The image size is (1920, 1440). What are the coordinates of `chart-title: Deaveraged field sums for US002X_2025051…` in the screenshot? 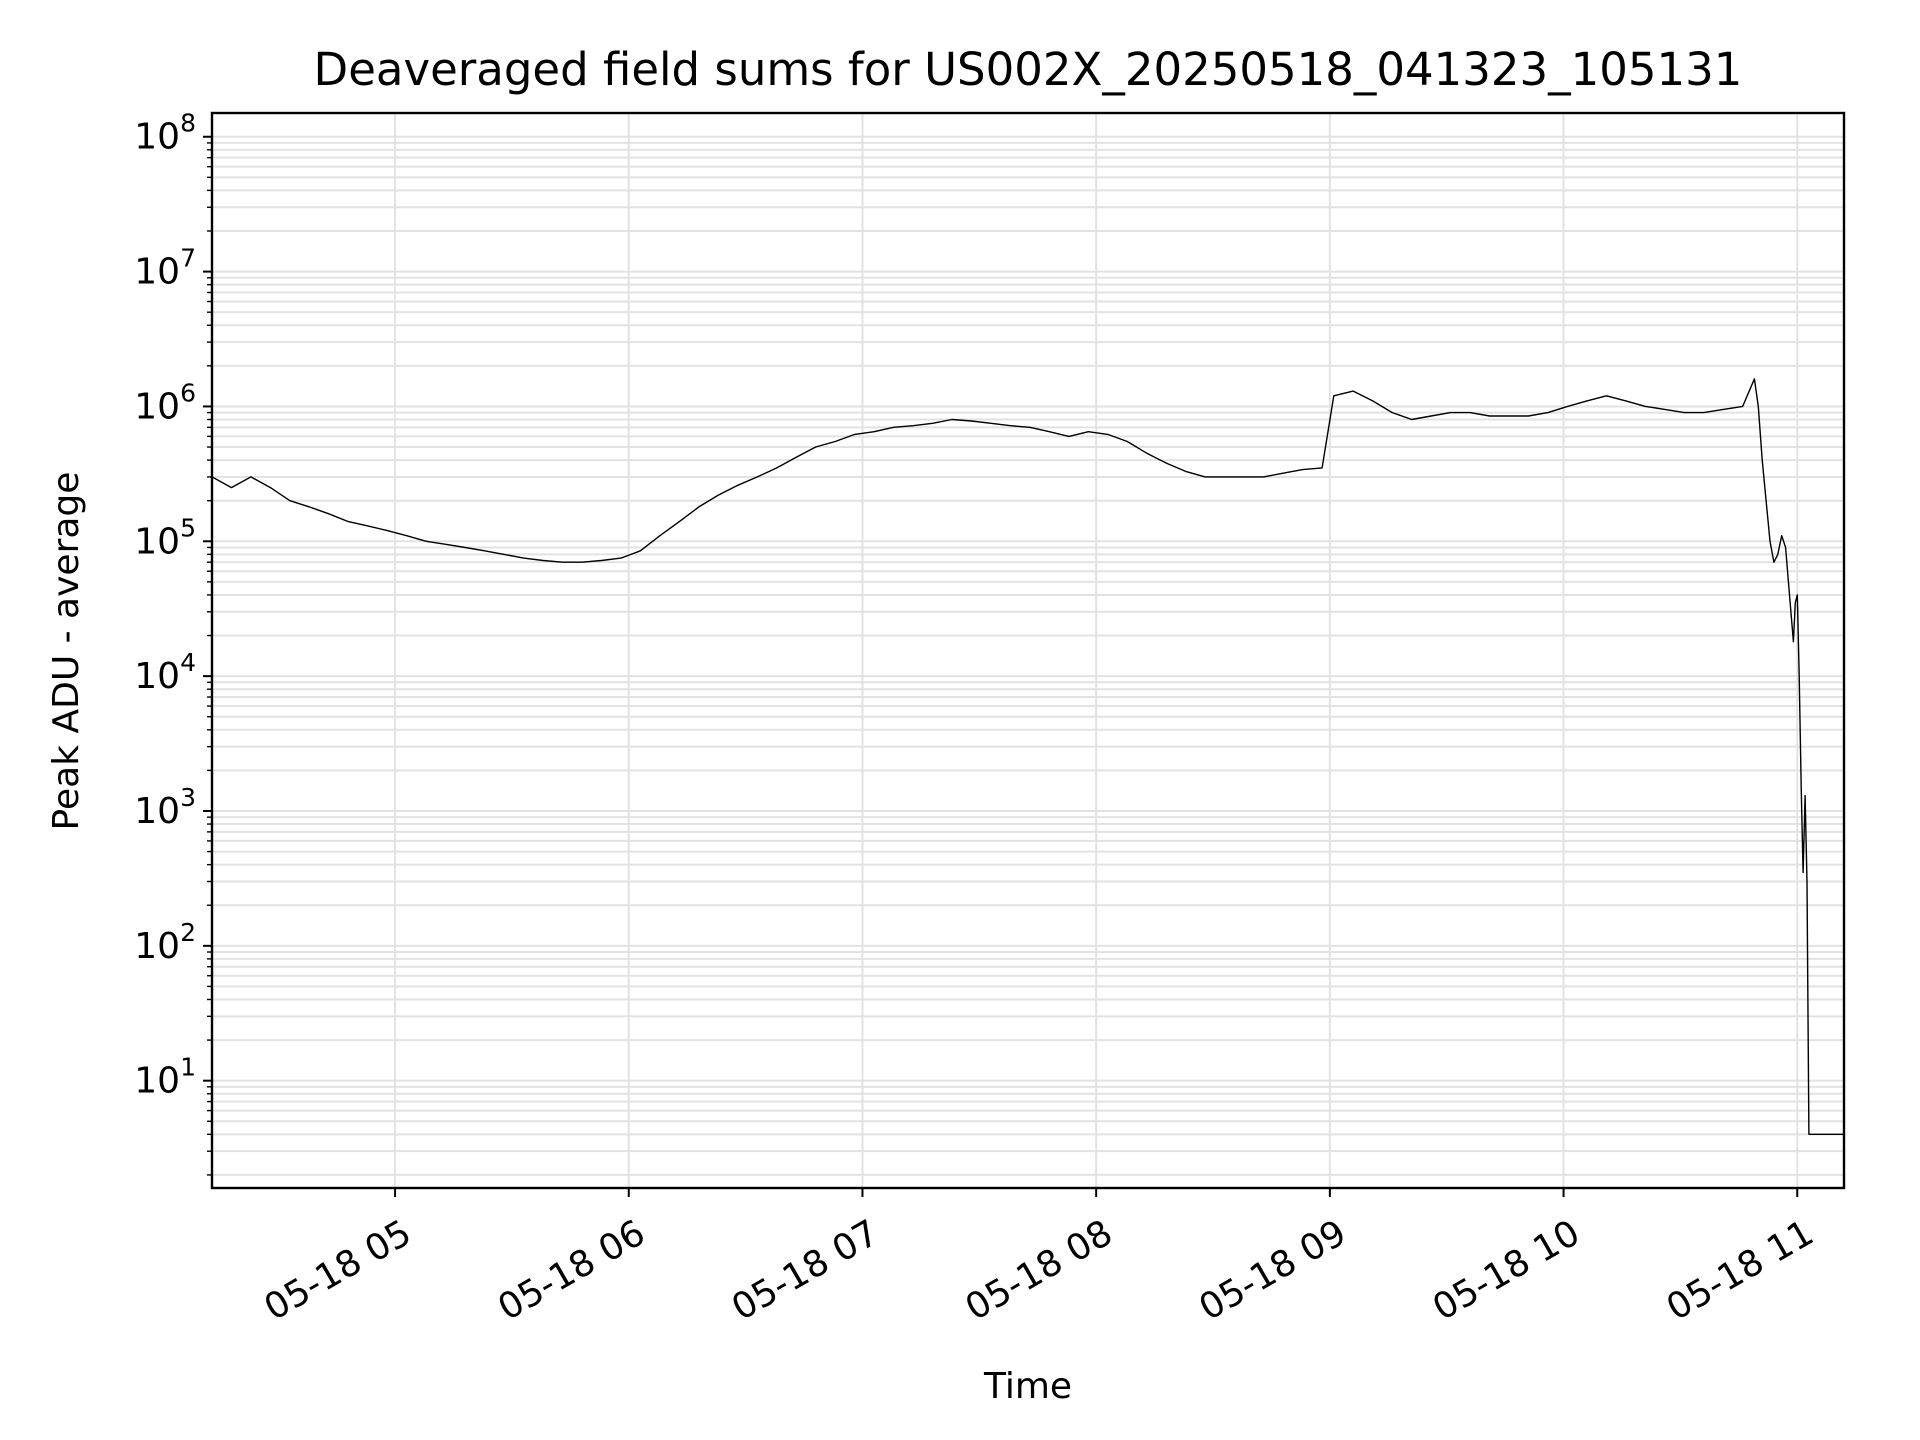 It's located at (1028, 69).